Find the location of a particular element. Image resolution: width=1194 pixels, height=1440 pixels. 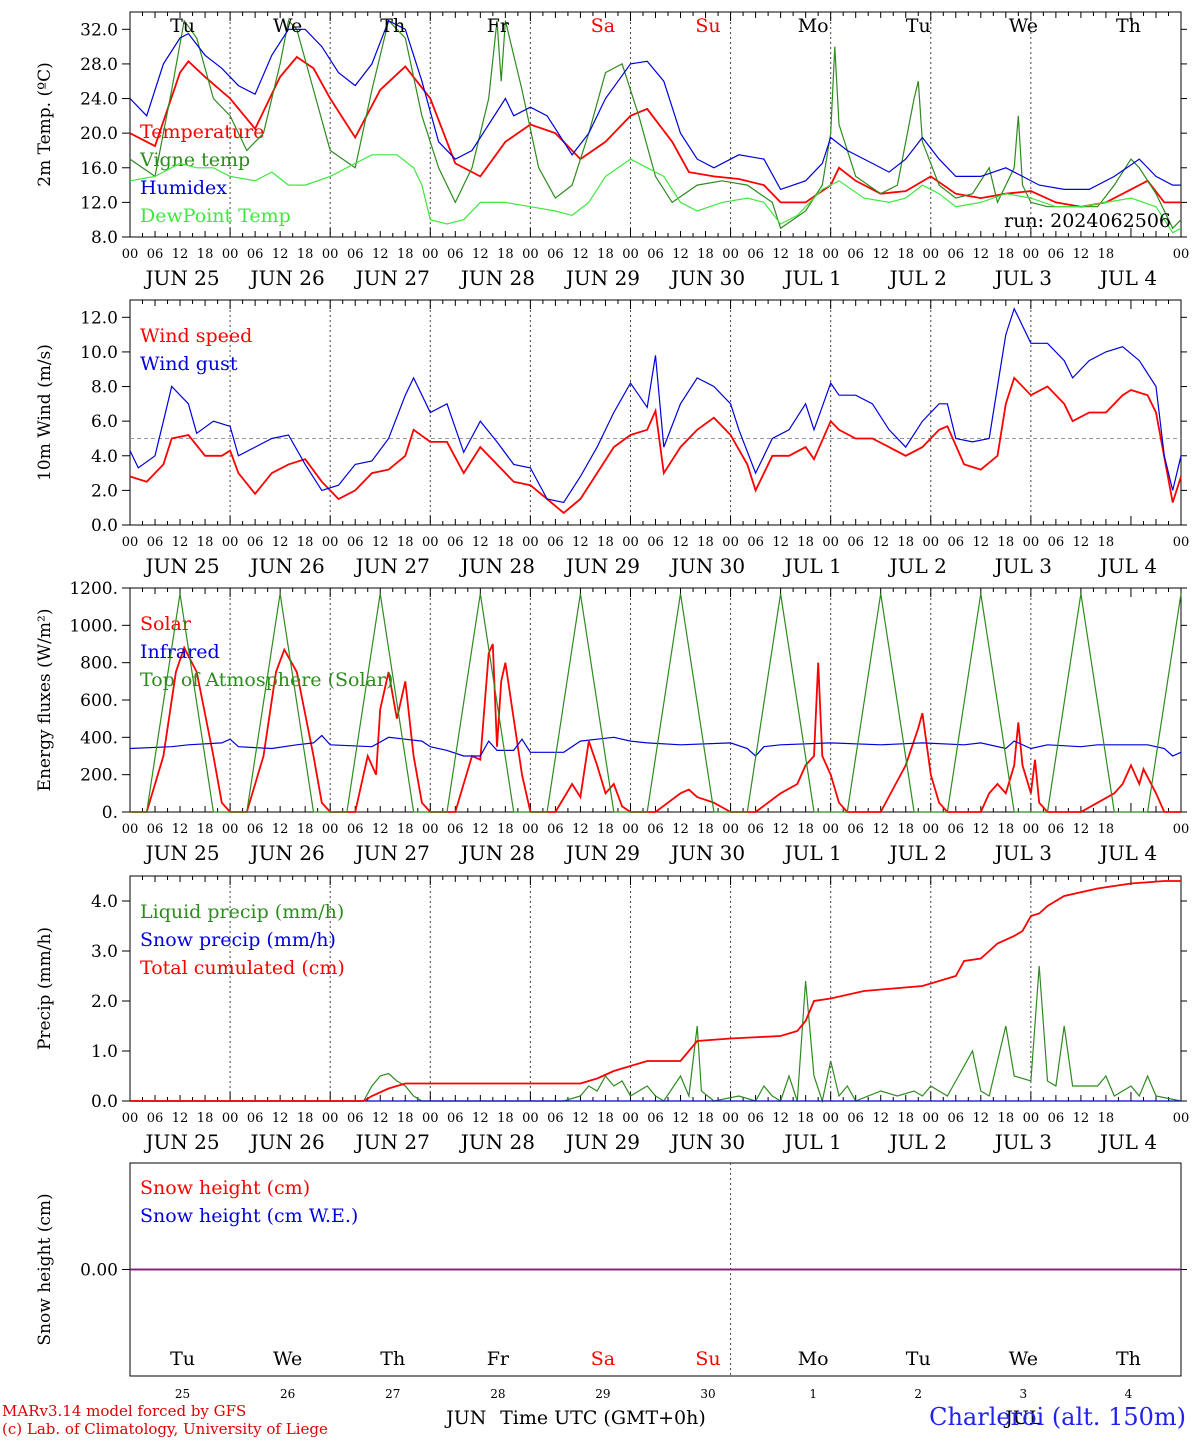

panel-2-frame is located at coordinates (655, 700).